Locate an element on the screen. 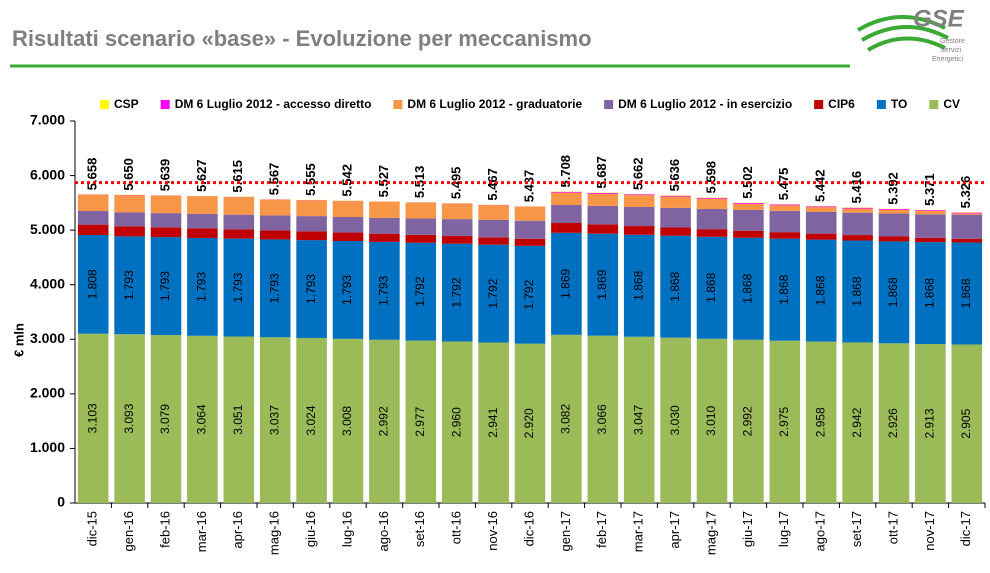 The height and width of the screenshot is (573, 990). x-tick-label: dic-17 is located at coordinates (965, 528).